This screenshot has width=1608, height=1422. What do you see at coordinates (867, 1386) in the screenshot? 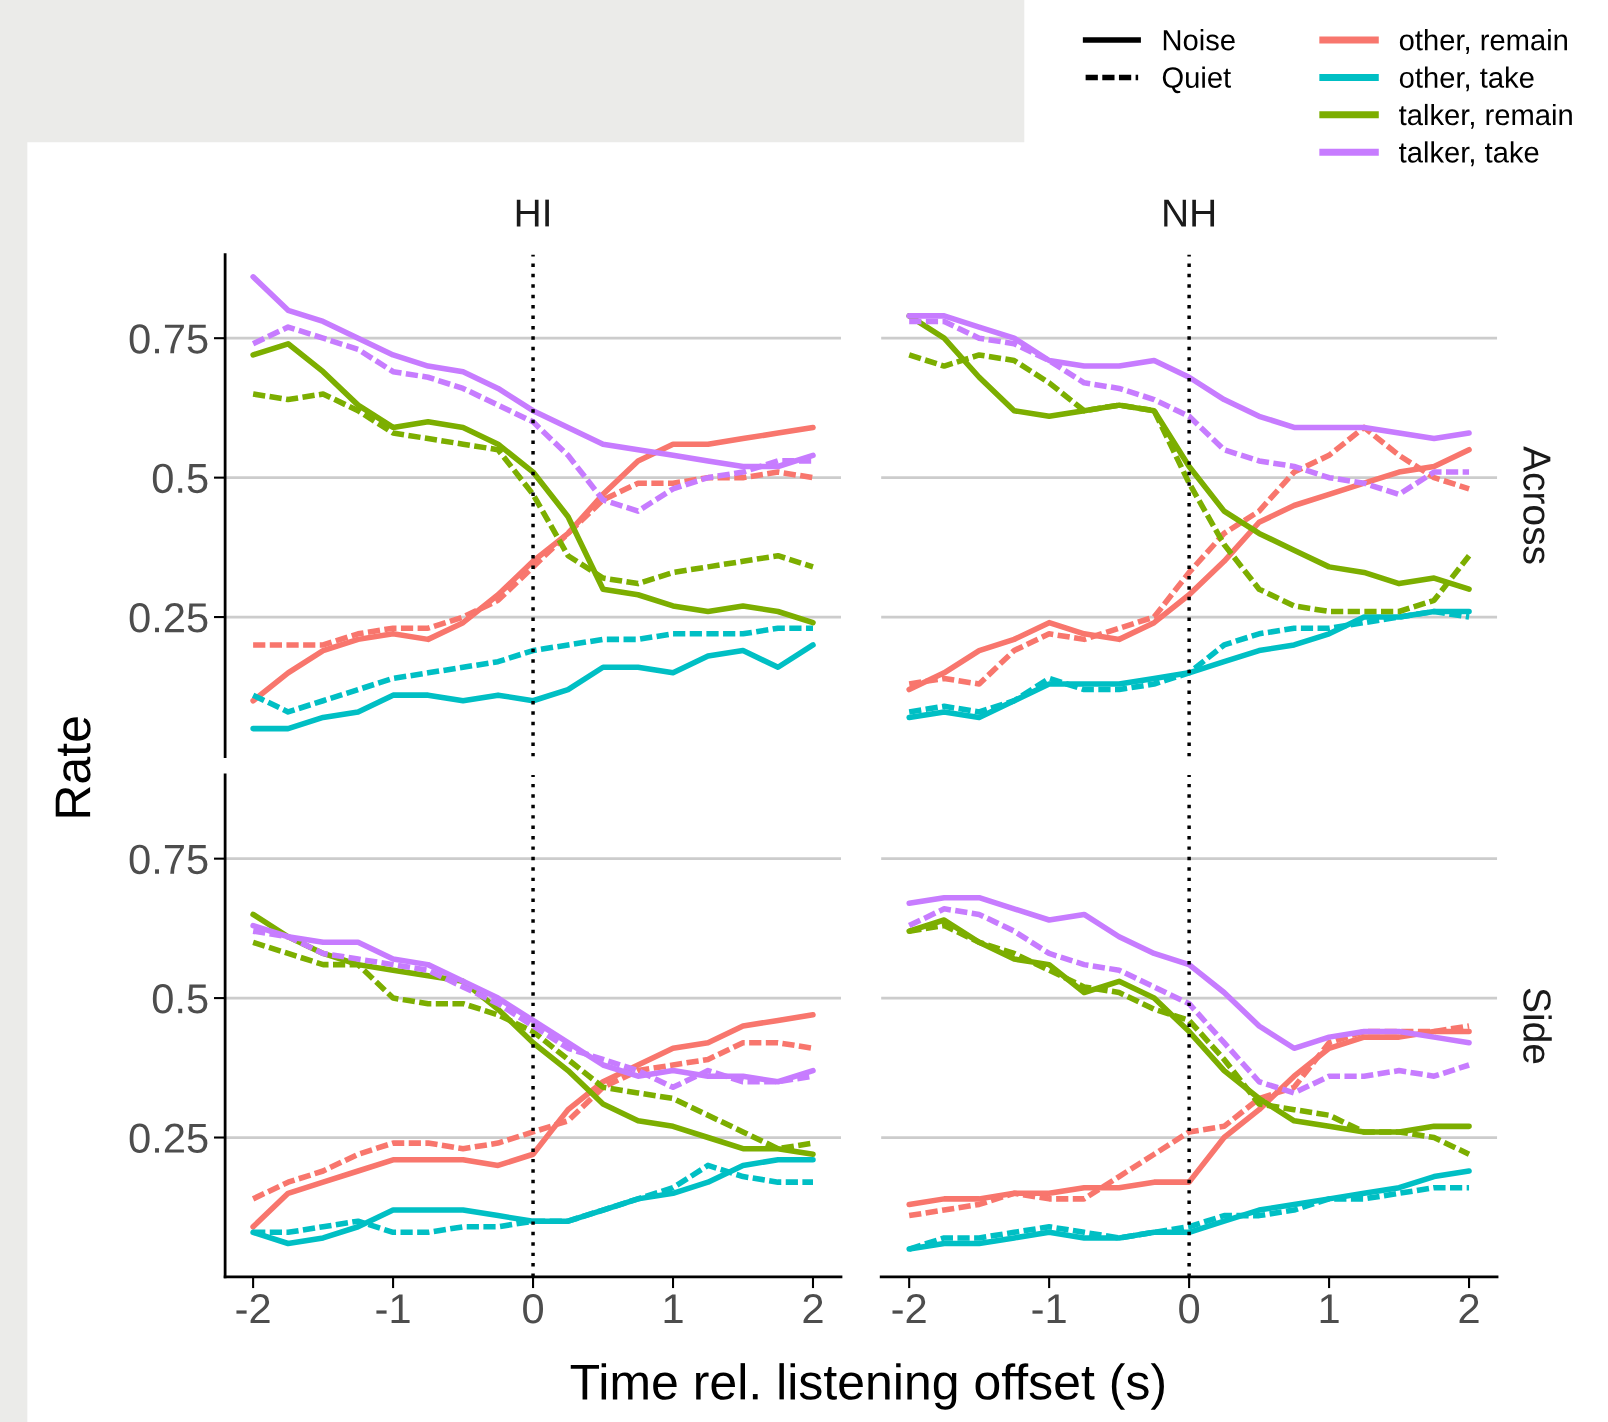
I see `x-axis-title: Time rel. listening offset (s)` at bounding box center [867, 1386].